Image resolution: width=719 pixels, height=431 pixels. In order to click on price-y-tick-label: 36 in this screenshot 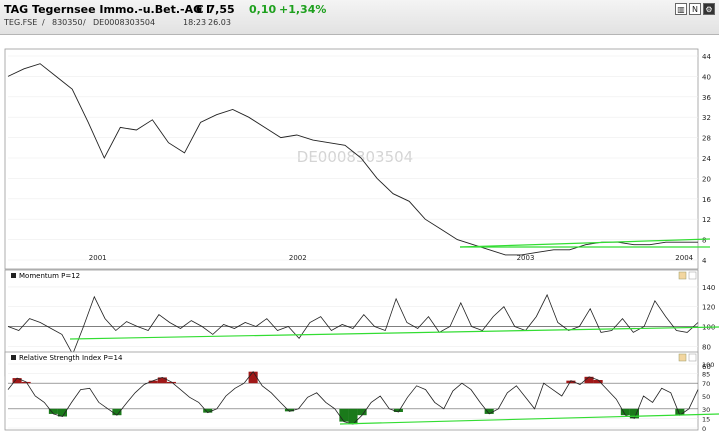, I will do `click(706, 98)`.